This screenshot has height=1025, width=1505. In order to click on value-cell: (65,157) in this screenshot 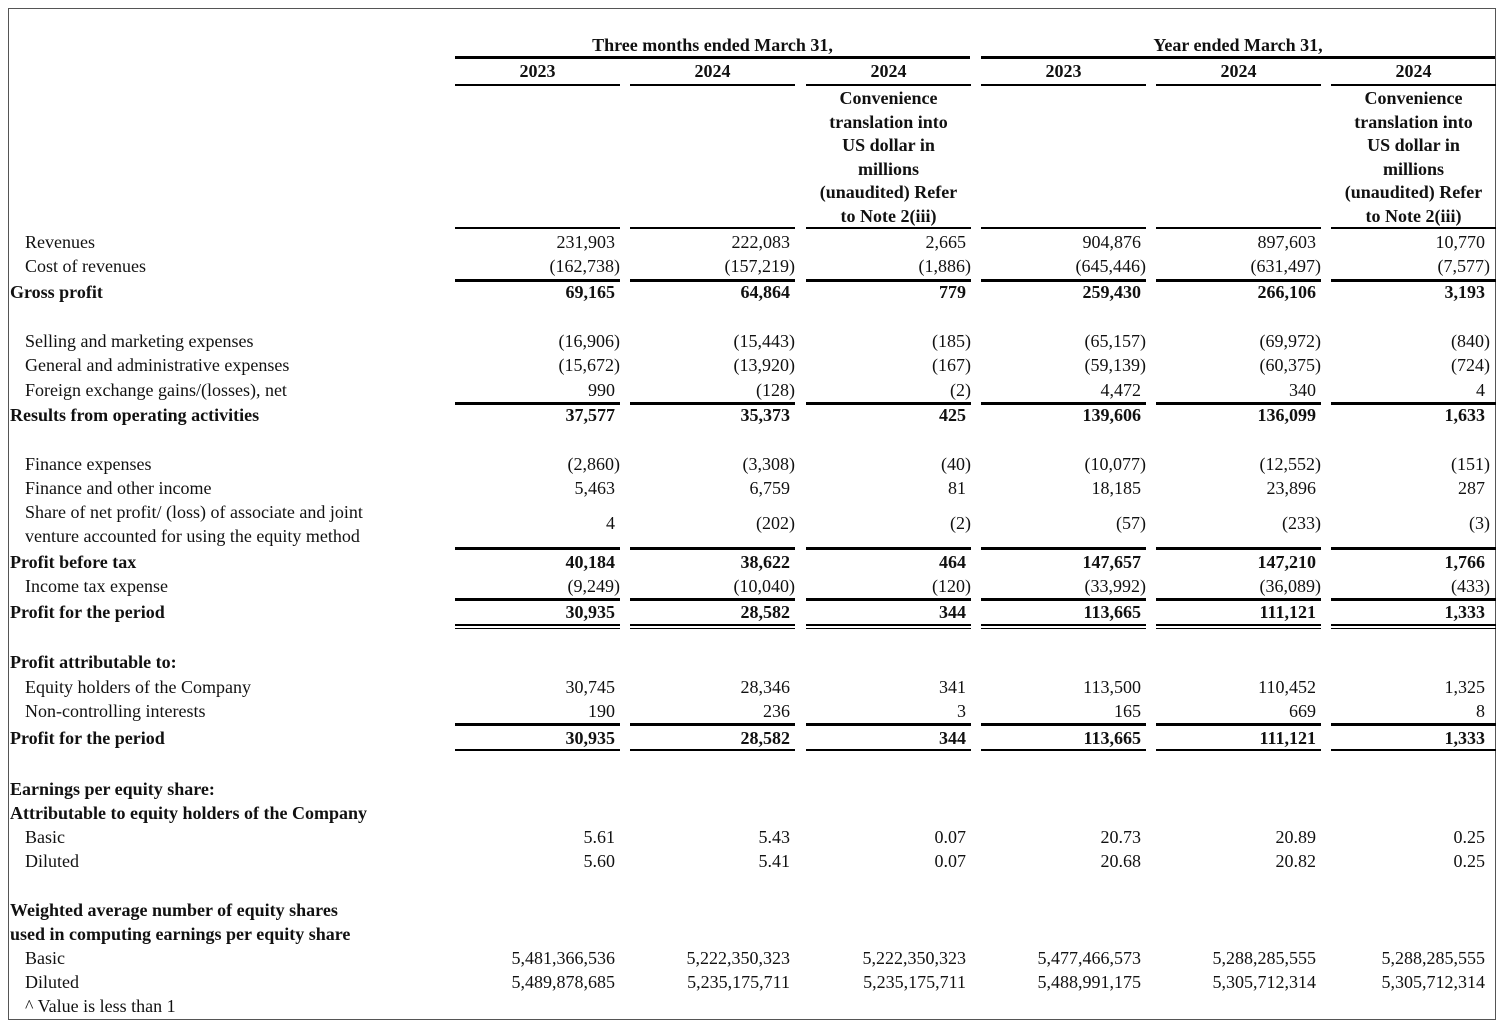, I will do `click(1115, 341)`.